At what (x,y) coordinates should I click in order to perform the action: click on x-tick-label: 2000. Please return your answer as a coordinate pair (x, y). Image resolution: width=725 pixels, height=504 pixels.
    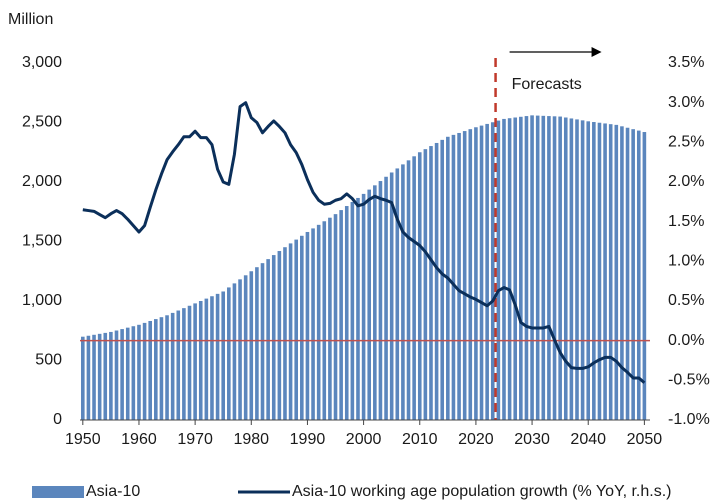
    Looking at the image, I should click on (364, 439).